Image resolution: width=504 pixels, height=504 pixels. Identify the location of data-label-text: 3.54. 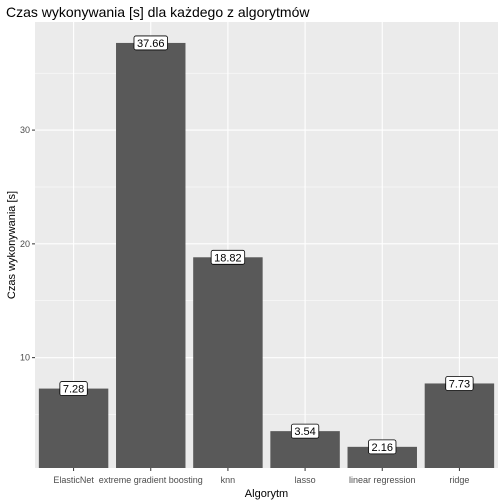
(304, 432).